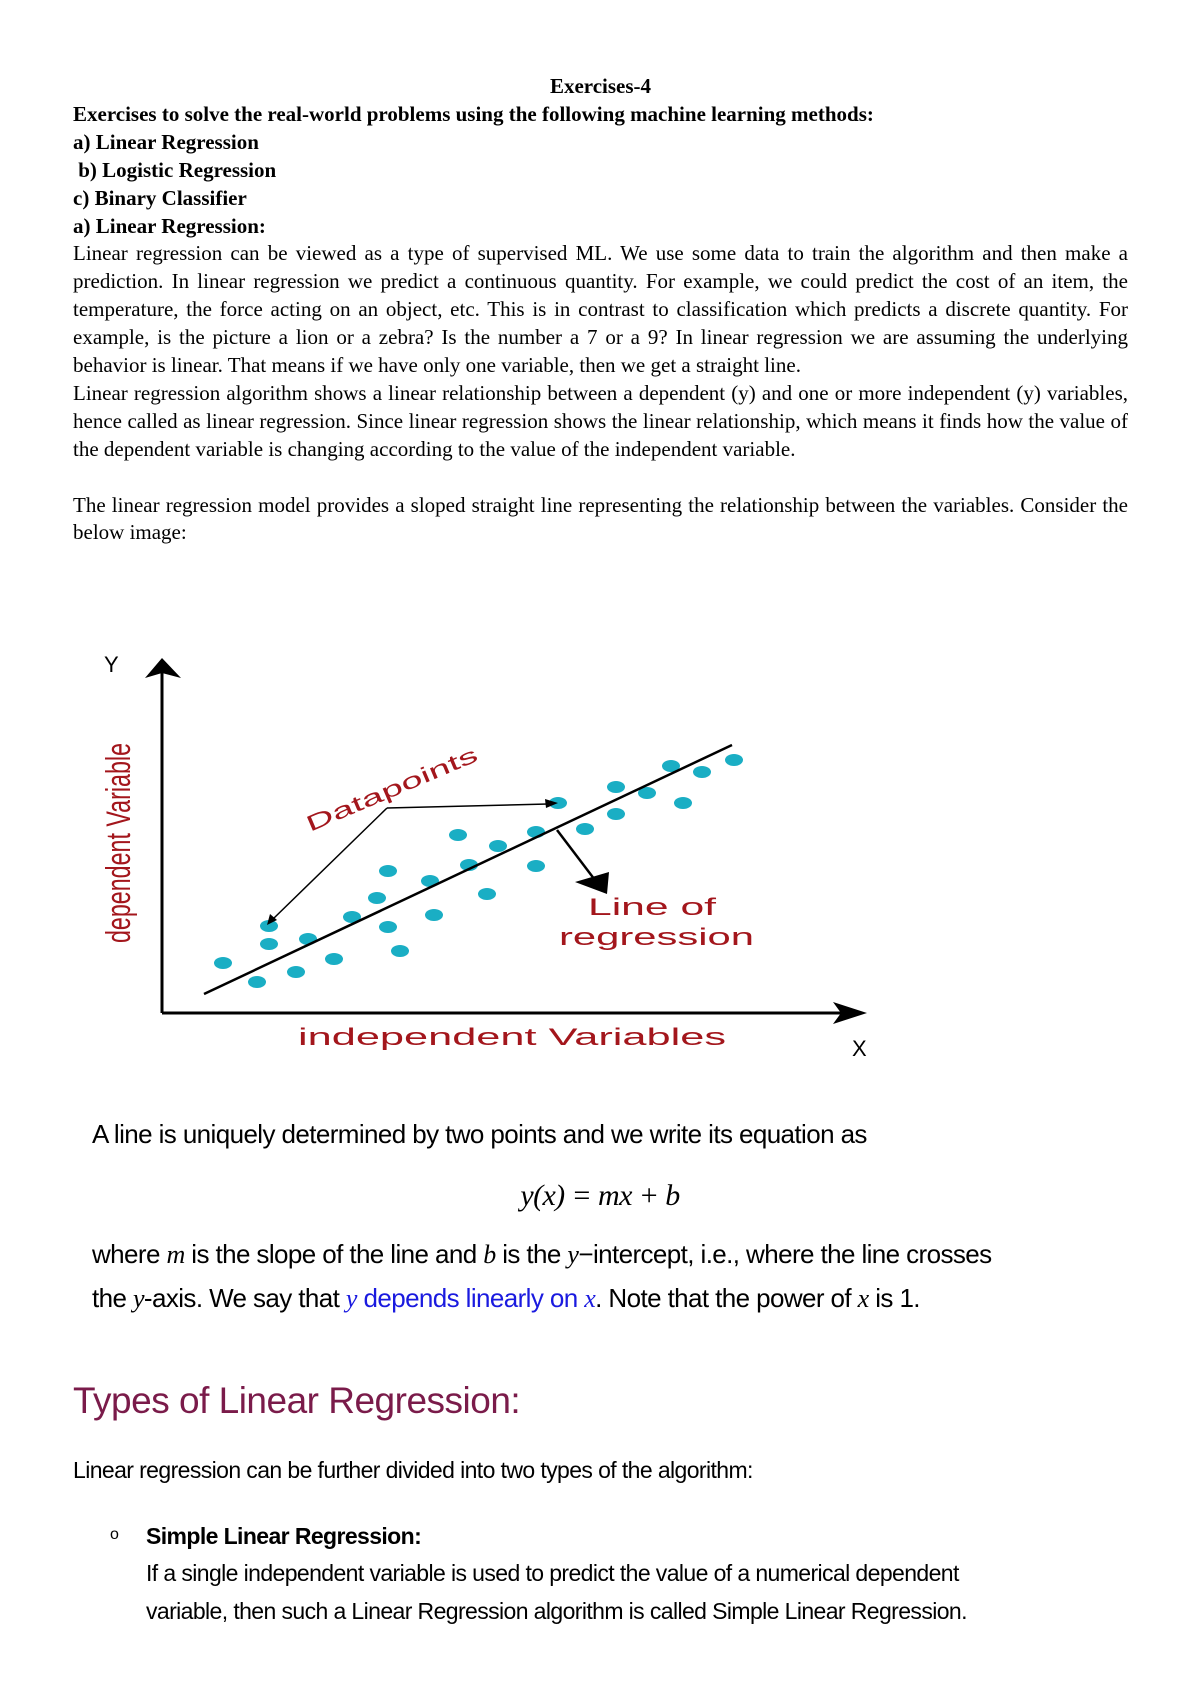 This screenshot has width=1200, height=1696. Describe the element at coordinates (241, 1298) in the screenshot. I see `text: -axis. We say that` at that location.